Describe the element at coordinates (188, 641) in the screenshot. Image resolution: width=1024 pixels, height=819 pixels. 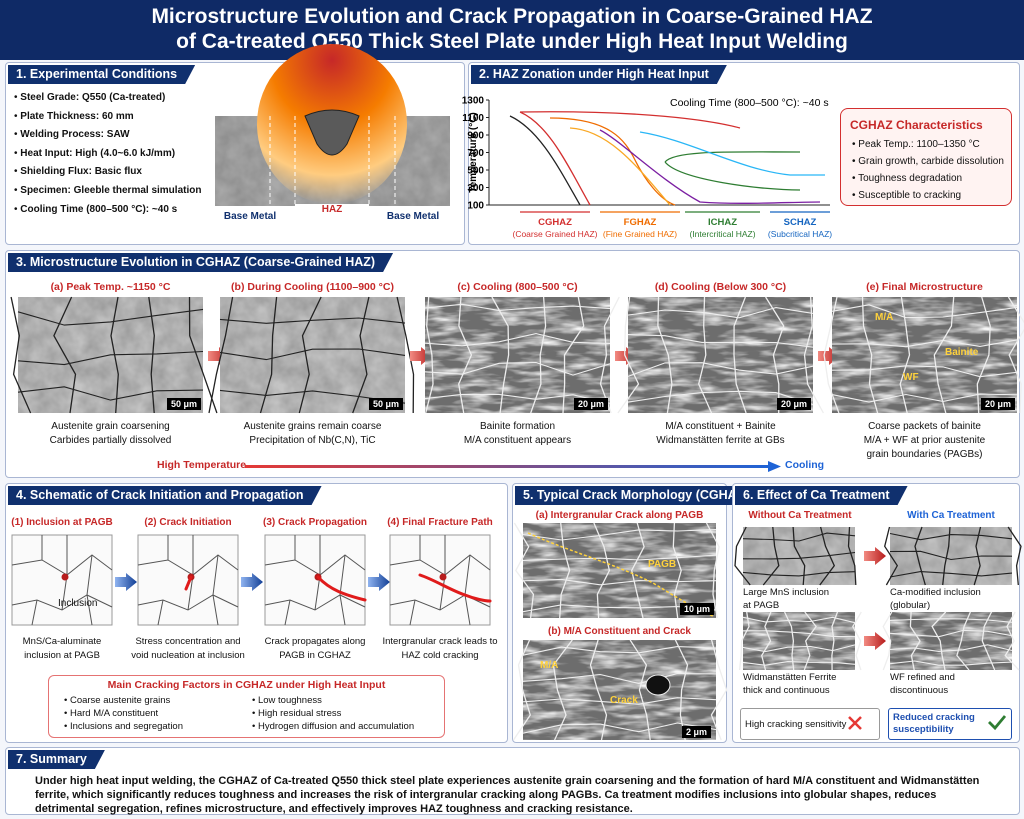
I see `step-caption: Stress concentration and` at that location.